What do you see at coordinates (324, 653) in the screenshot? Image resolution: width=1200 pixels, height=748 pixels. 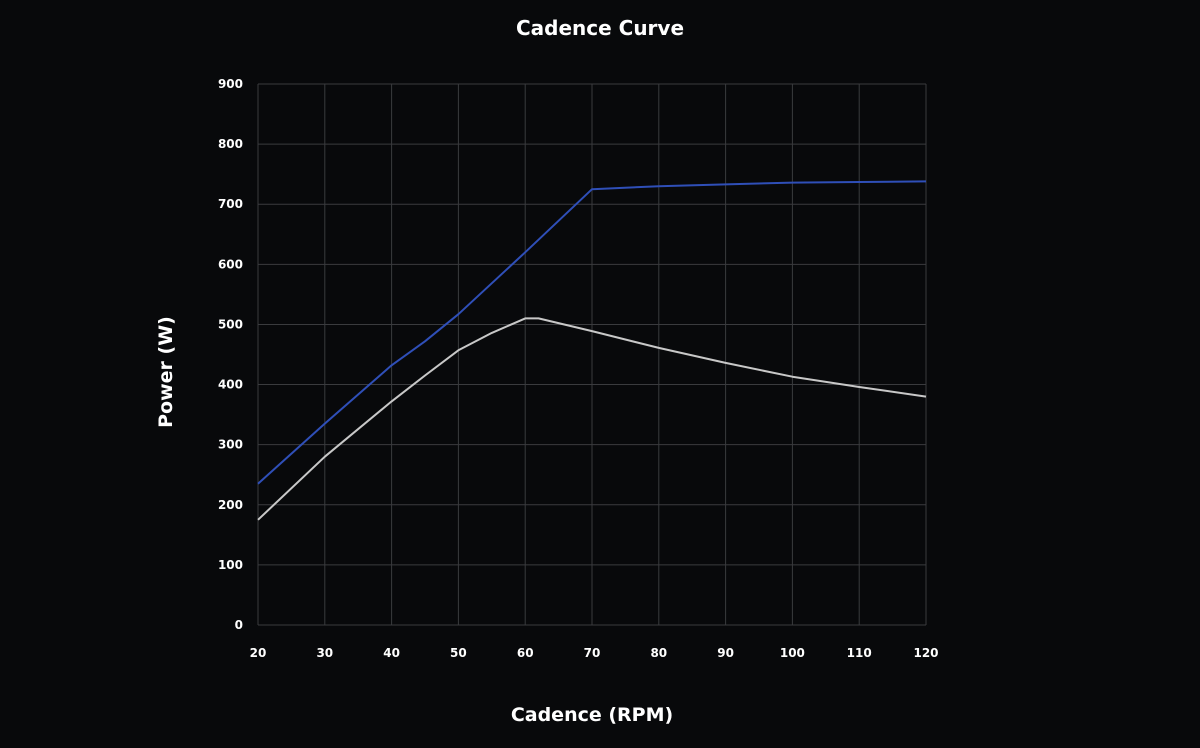 I see `x-tick-label: 30` at bounding box center [324, 653].